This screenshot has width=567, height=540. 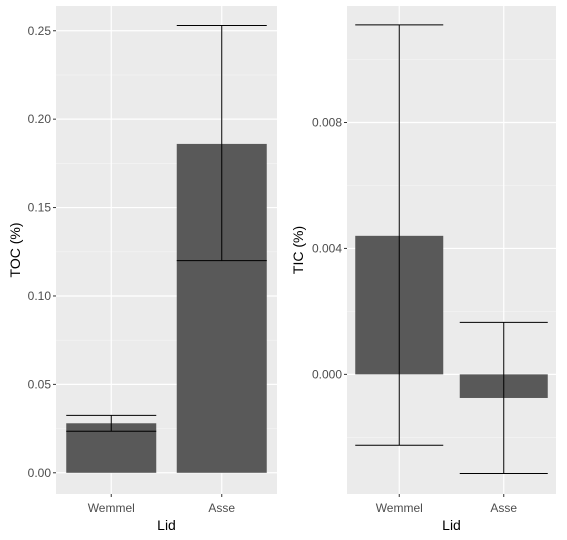 What do you see at coordinates (40, 31) in the screenshot?
I see `y-tick-label: 0.25` at bounding box center [40, 31].